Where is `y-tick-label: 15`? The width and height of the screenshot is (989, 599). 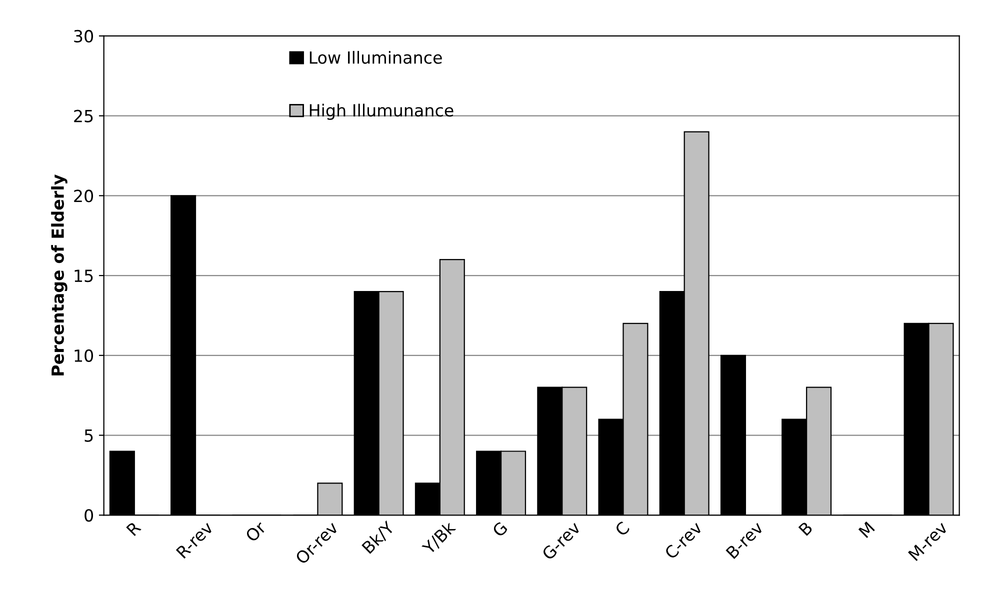
y-tick-label: 15 is located at coordinates (83, 276).